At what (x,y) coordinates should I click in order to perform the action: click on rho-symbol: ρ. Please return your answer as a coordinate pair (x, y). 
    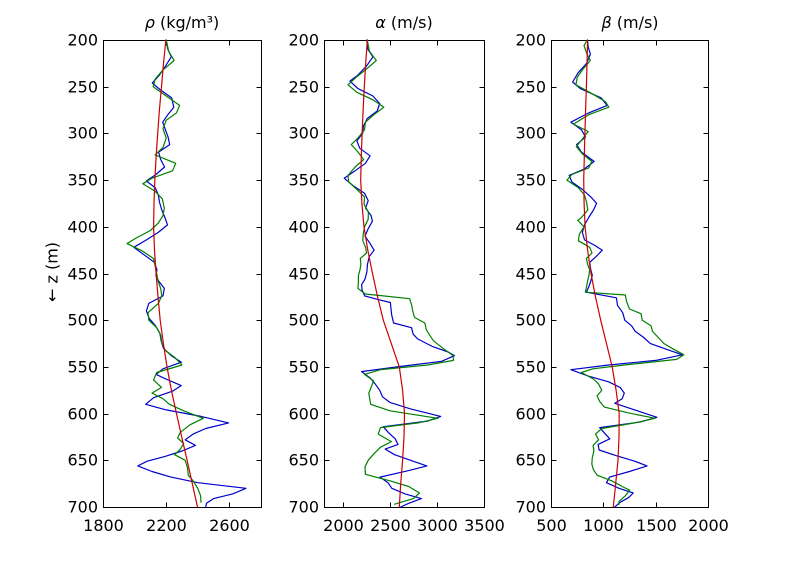
    Looking at the image, I should click on (149, 22).